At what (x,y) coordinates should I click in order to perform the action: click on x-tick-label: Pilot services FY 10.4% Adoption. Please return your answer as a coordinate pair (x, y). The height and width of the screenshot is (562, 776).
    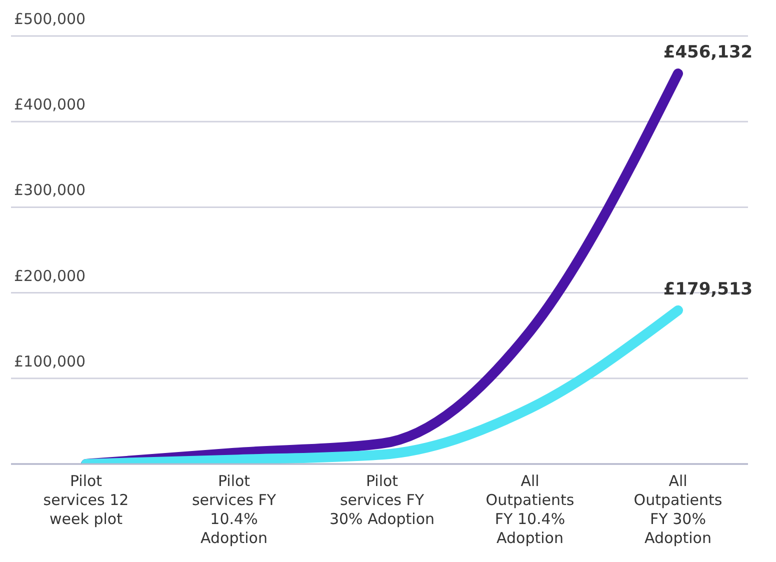
    Looking at the image, I should click on (234, 509).